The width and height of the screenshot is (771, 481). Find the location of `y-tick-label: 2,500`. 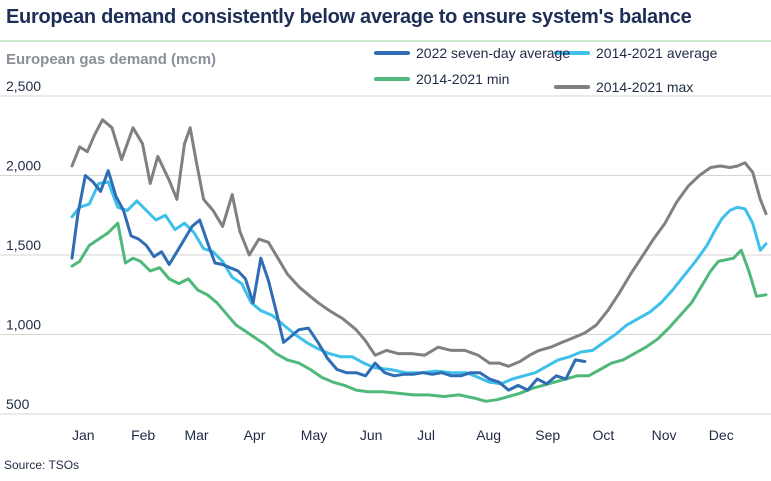

y-tick-label: 2,500 is located at coordinates (23, 86).